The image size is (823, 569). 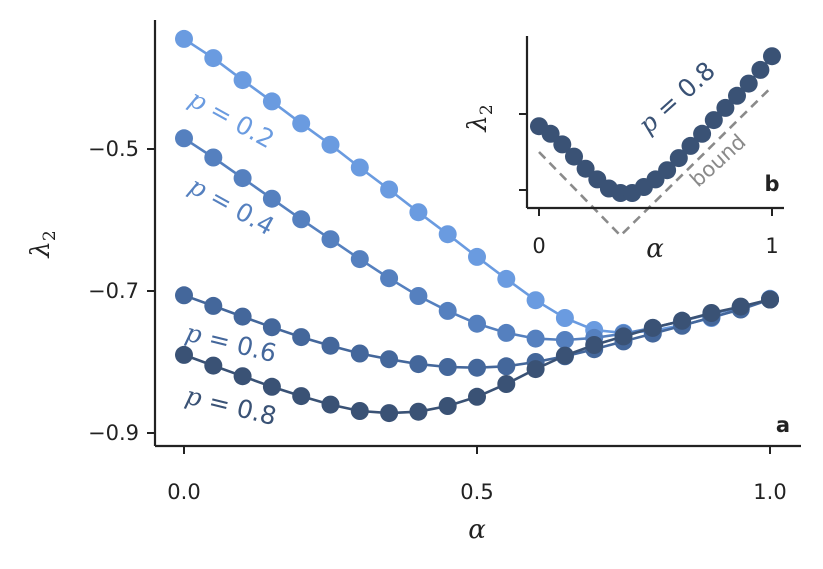 What do you see at coordinates (477, 530) in the screenshot?
I see `panel-a-x-axis-label: α` at bounding box center [477, 530].